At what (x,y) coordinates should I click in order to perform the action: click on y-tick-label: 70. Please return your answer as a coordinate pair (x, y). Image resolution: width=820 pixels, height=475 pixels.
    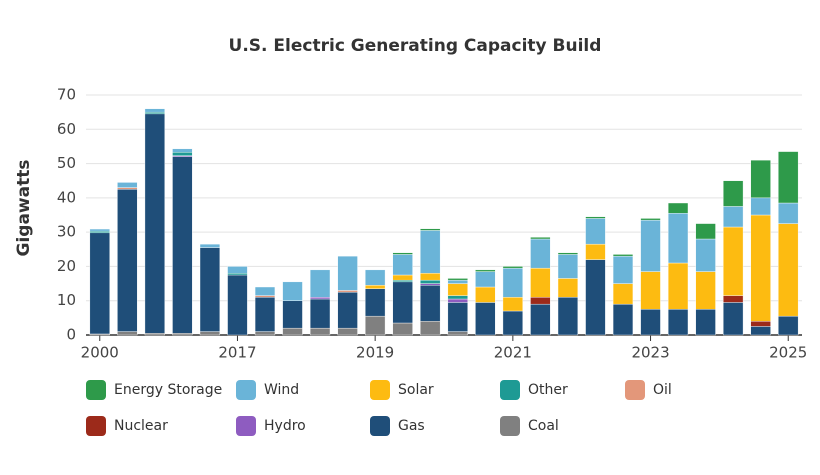
    Looking at the image, I should click on (66, 95).